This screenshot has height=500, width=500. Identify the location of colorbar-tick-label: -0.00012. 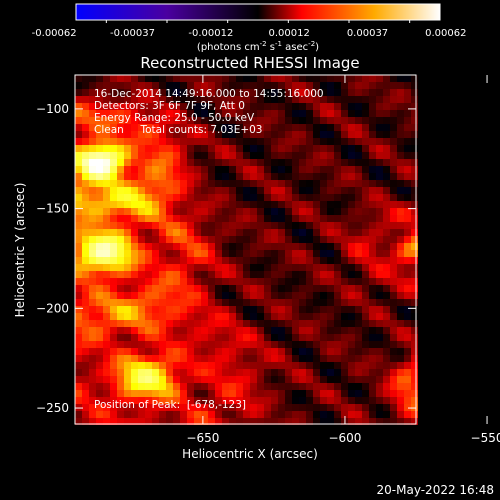
(210, 33).